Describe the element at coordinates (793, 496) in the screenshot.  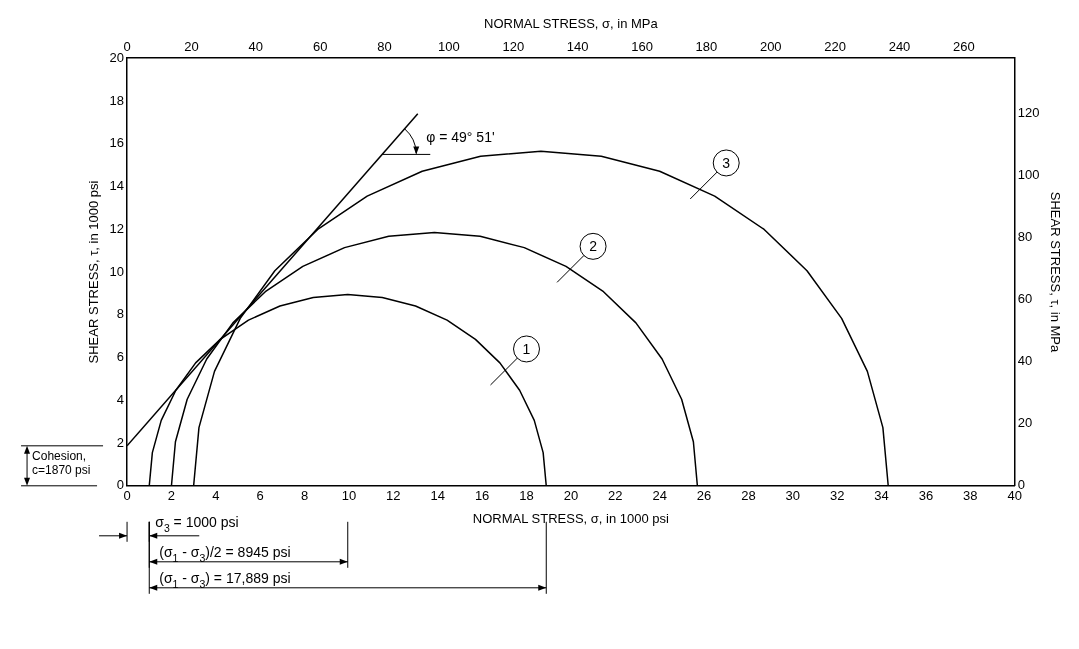
I see `x-tick-label: 30` at that location.